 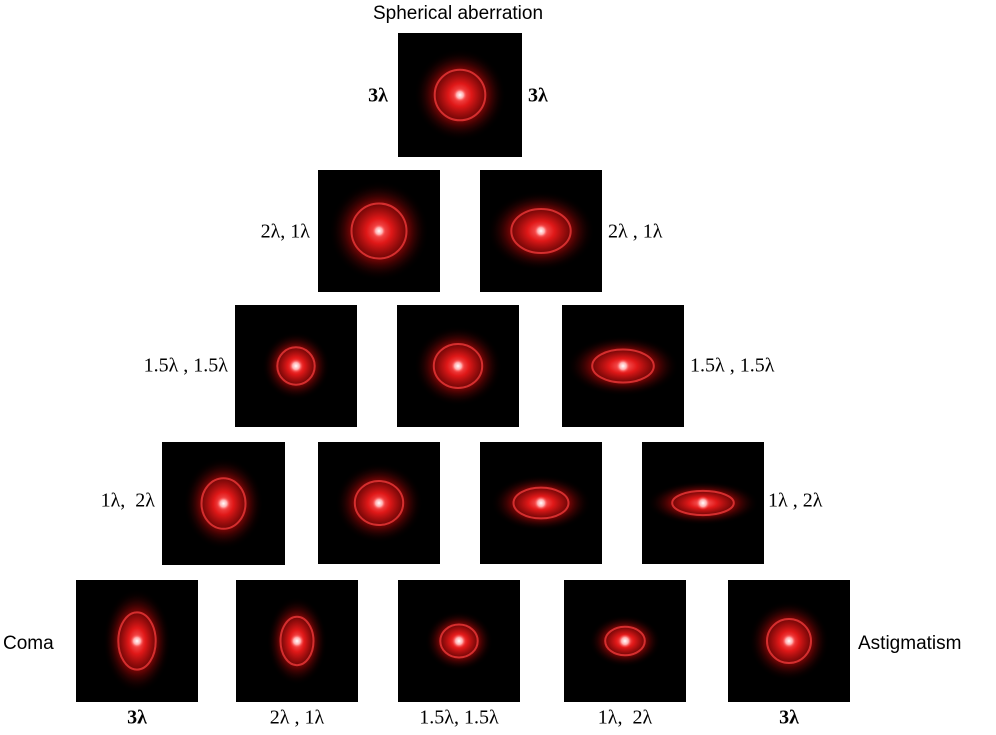 I want to click on side-label: Astigmatism, so click(x=909, y=643).